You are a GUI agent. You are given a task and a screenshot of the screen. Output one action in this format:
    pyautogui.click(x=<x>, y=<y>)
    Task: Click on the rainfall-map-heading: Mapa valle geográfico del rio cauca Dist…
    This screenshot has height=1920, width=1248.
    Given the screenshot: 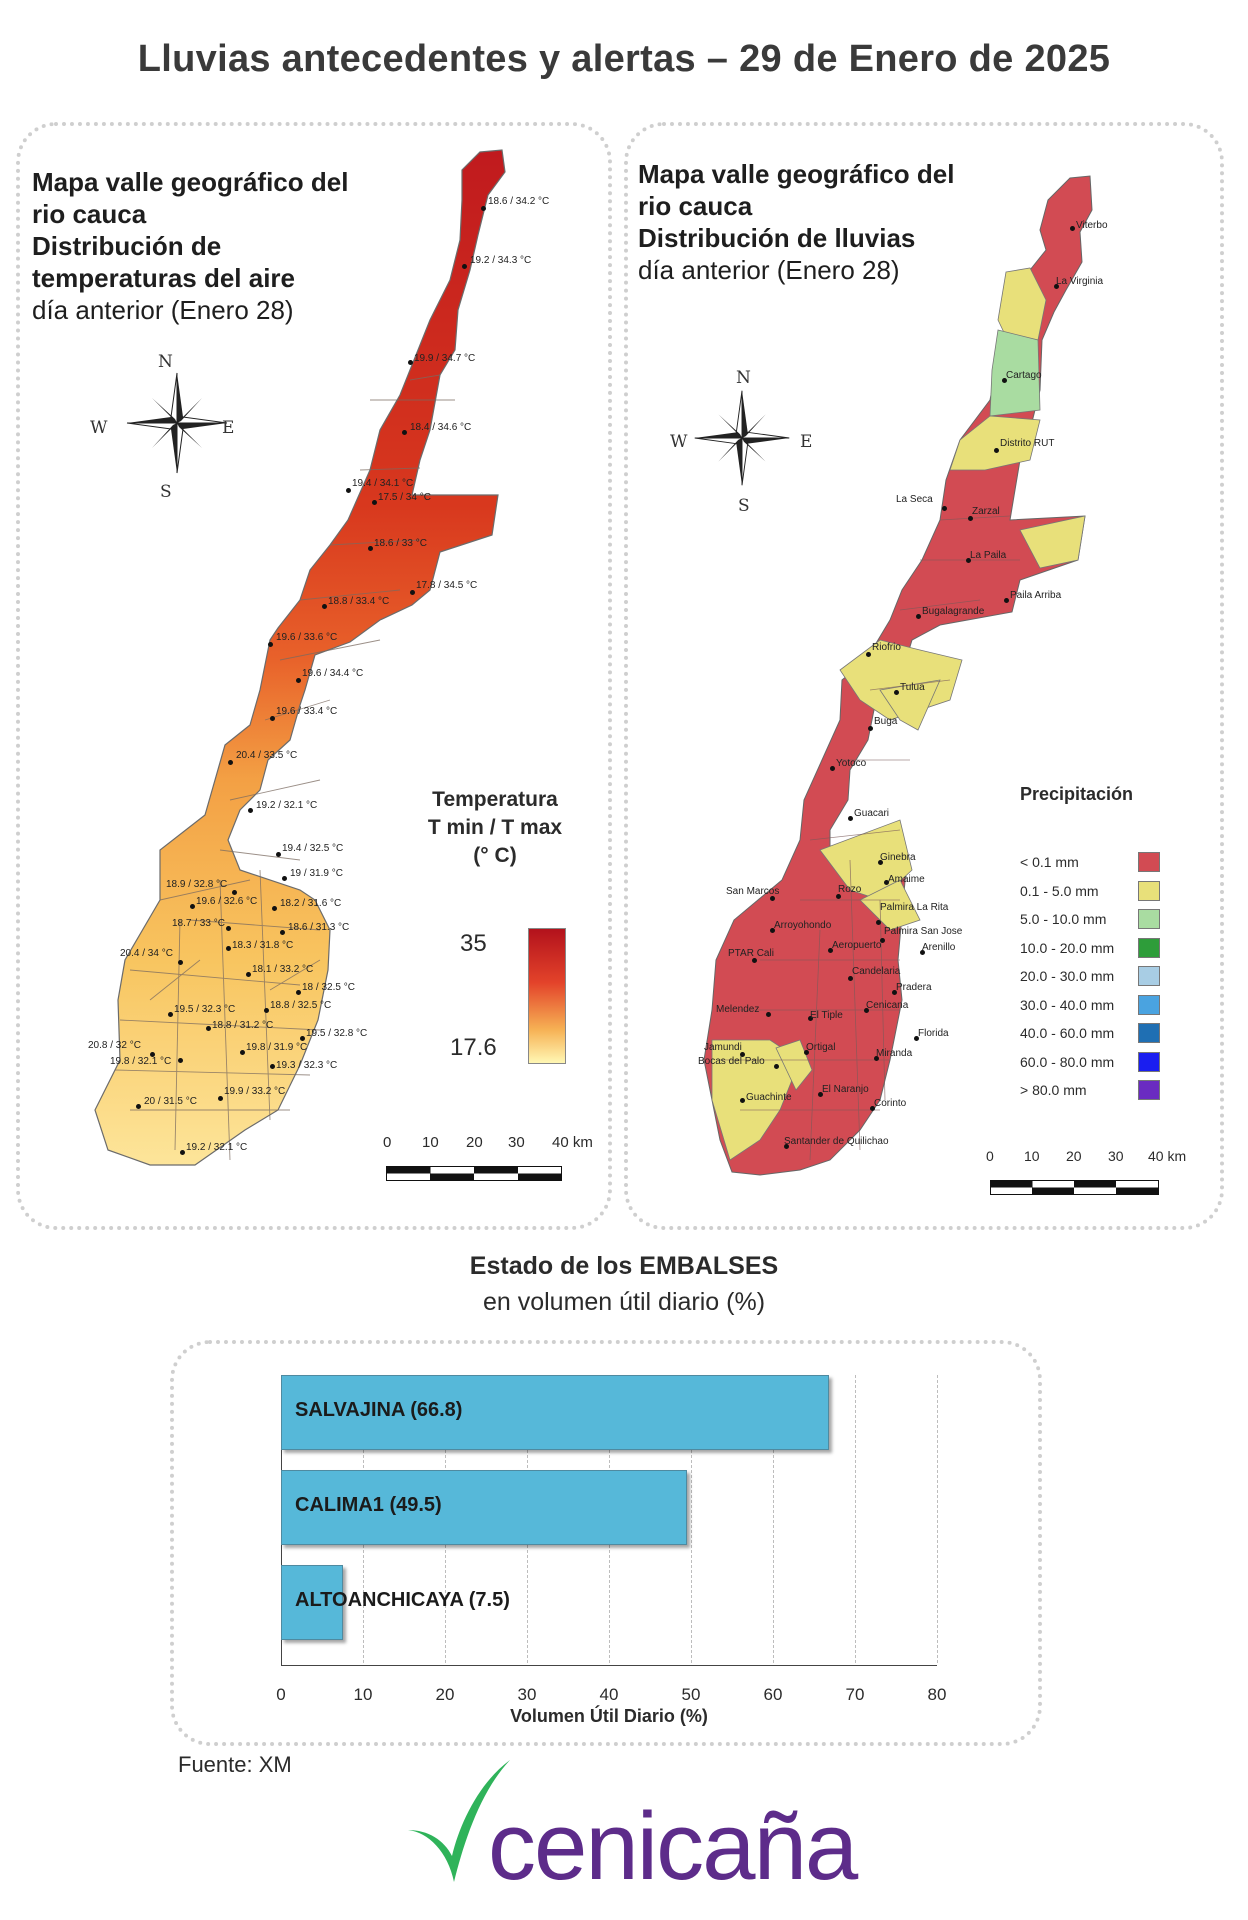 What is the action you would take?
    pyautogui.click(x=796, y=222)
    